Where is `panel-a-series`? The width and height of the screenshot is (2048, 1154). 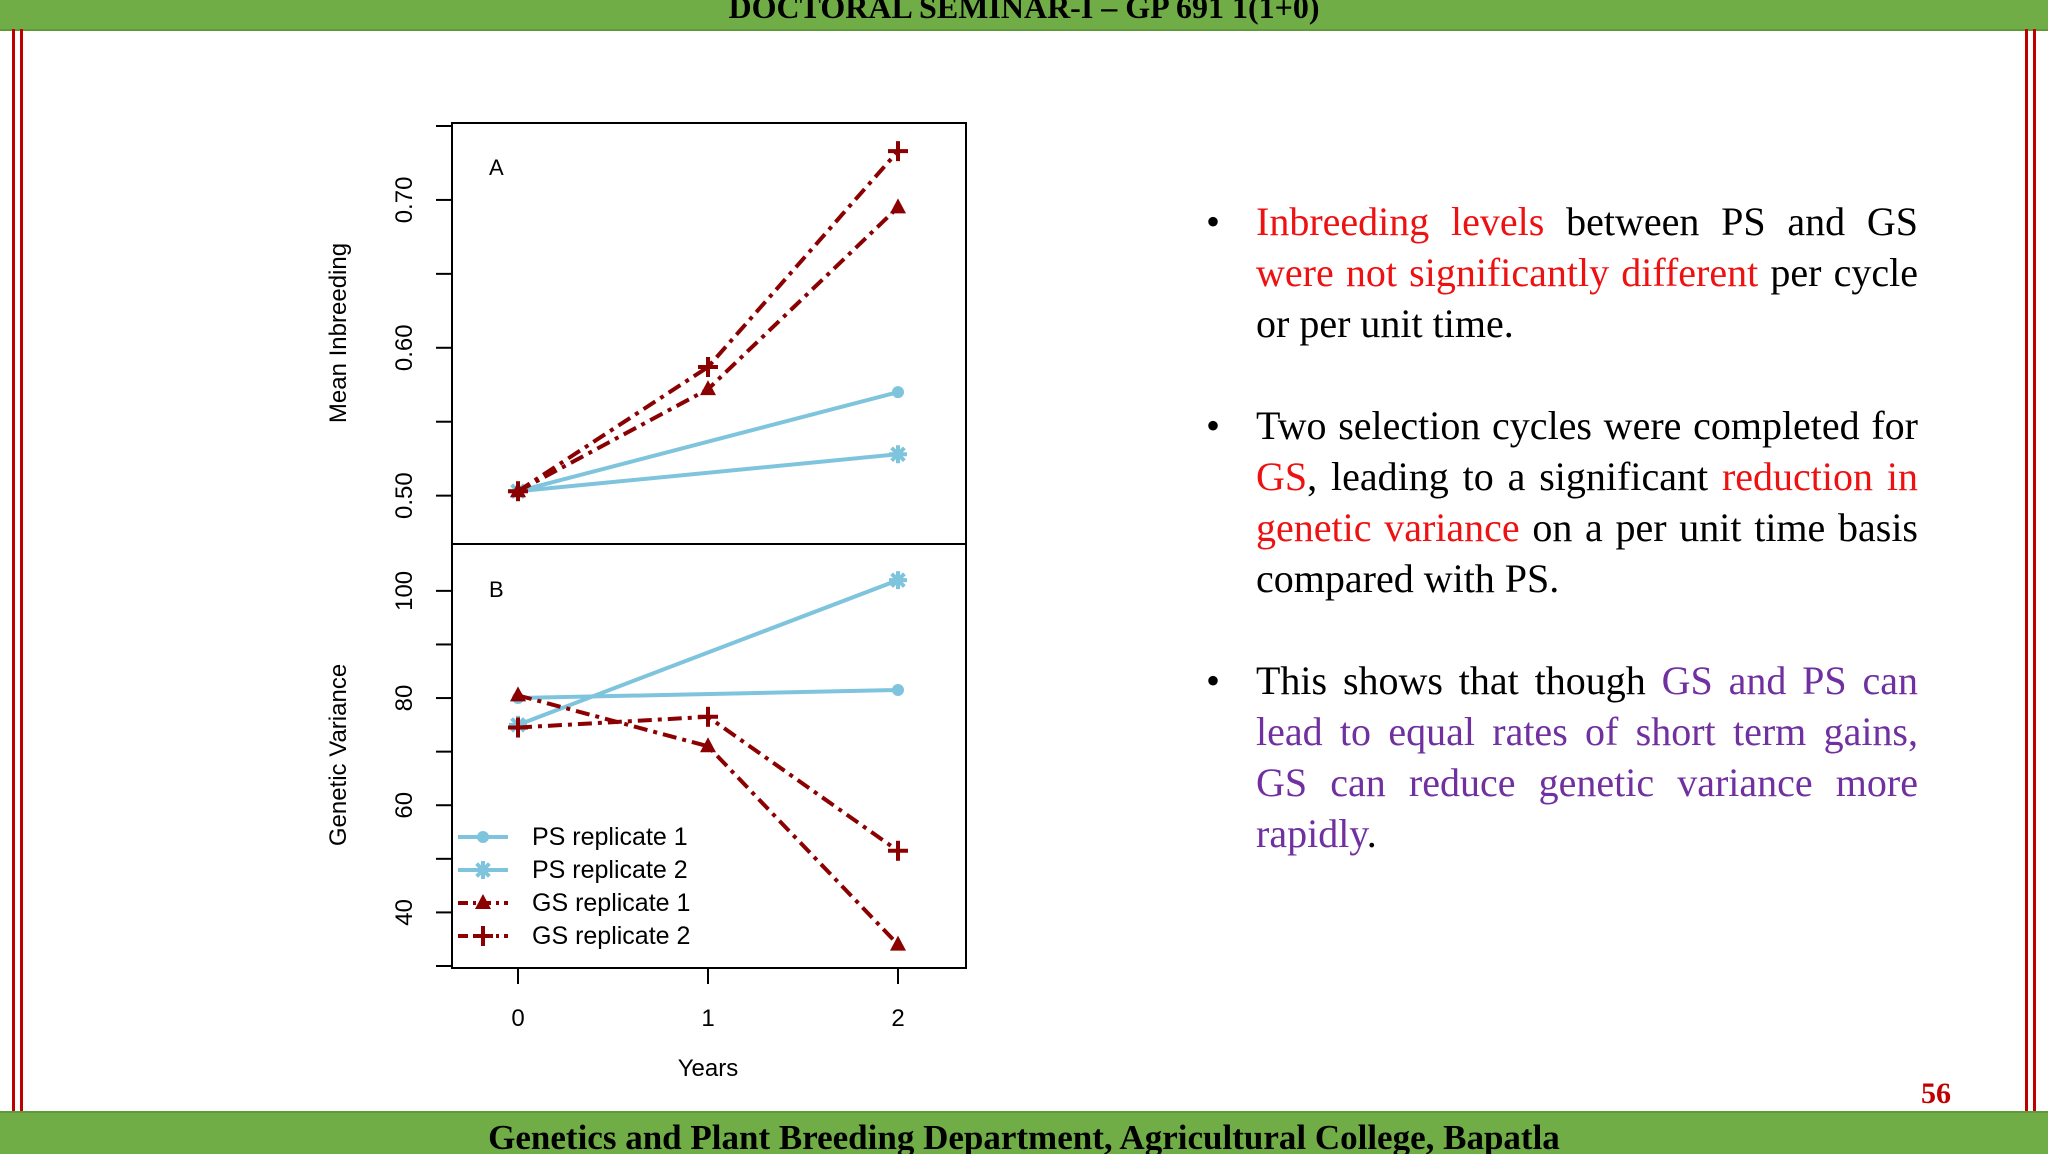
panel-a-series is located at coordinates (708, 321).